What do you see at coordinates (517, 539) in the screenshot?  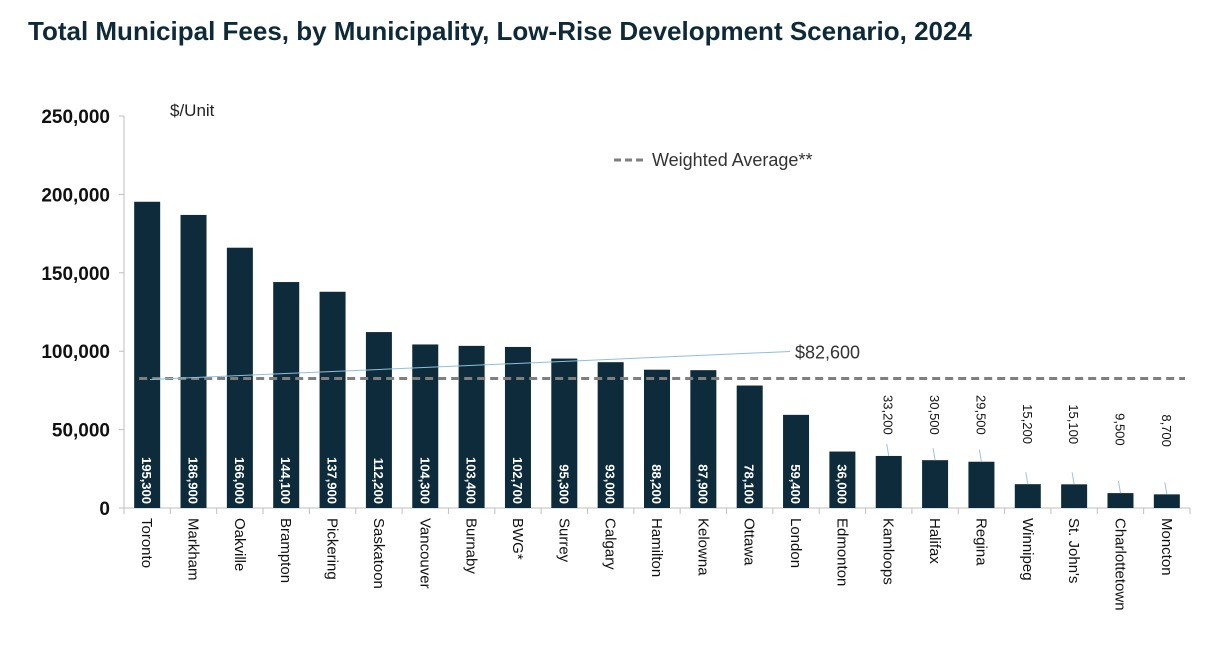 I see `x-tick-label: BWG*` at bounding box center [517, 539].